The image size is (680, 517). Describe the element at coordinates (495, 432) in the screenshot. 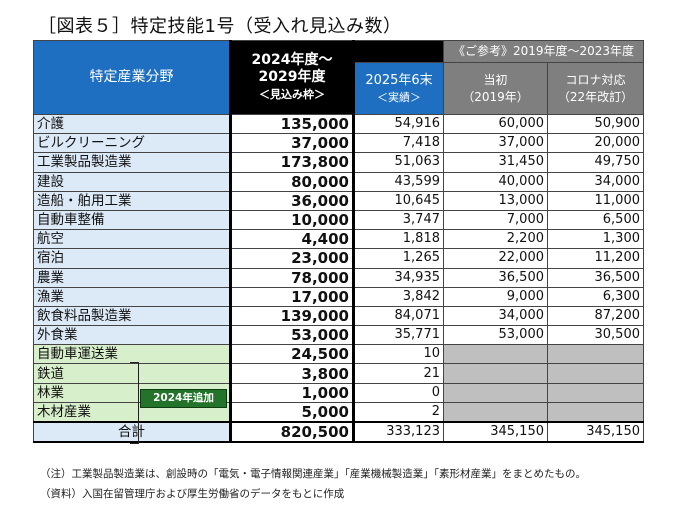

I see `initial-value: 345,150` at that location.